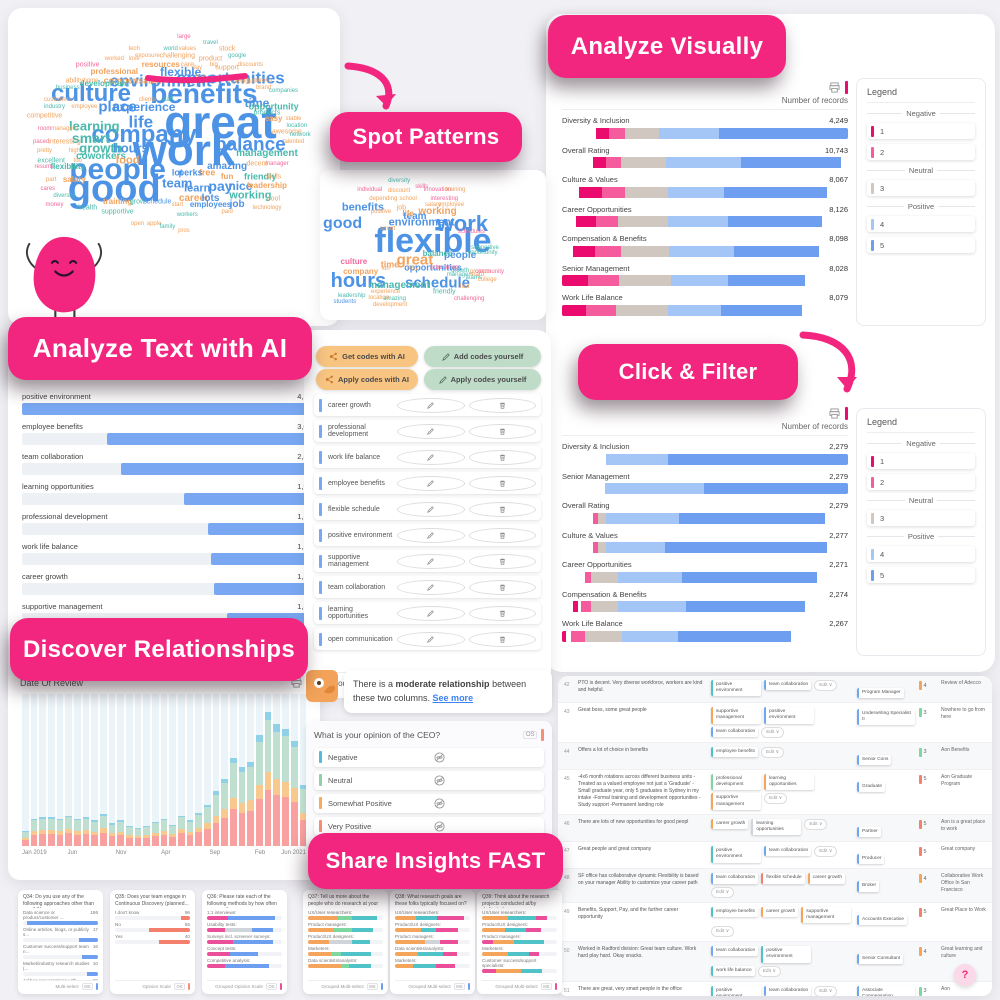  What do you see at coordinates (886, 717) in the screenshot?
I see `role-tag: Underwriting Specialist II` at bounding box center [886, 717].